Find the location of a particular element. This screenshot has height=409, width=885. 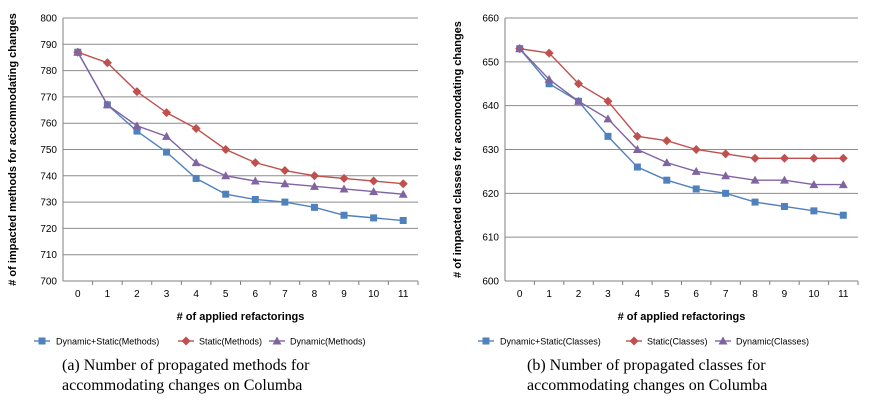

y-tick-label: 740 is located at coordinates (48, 176).